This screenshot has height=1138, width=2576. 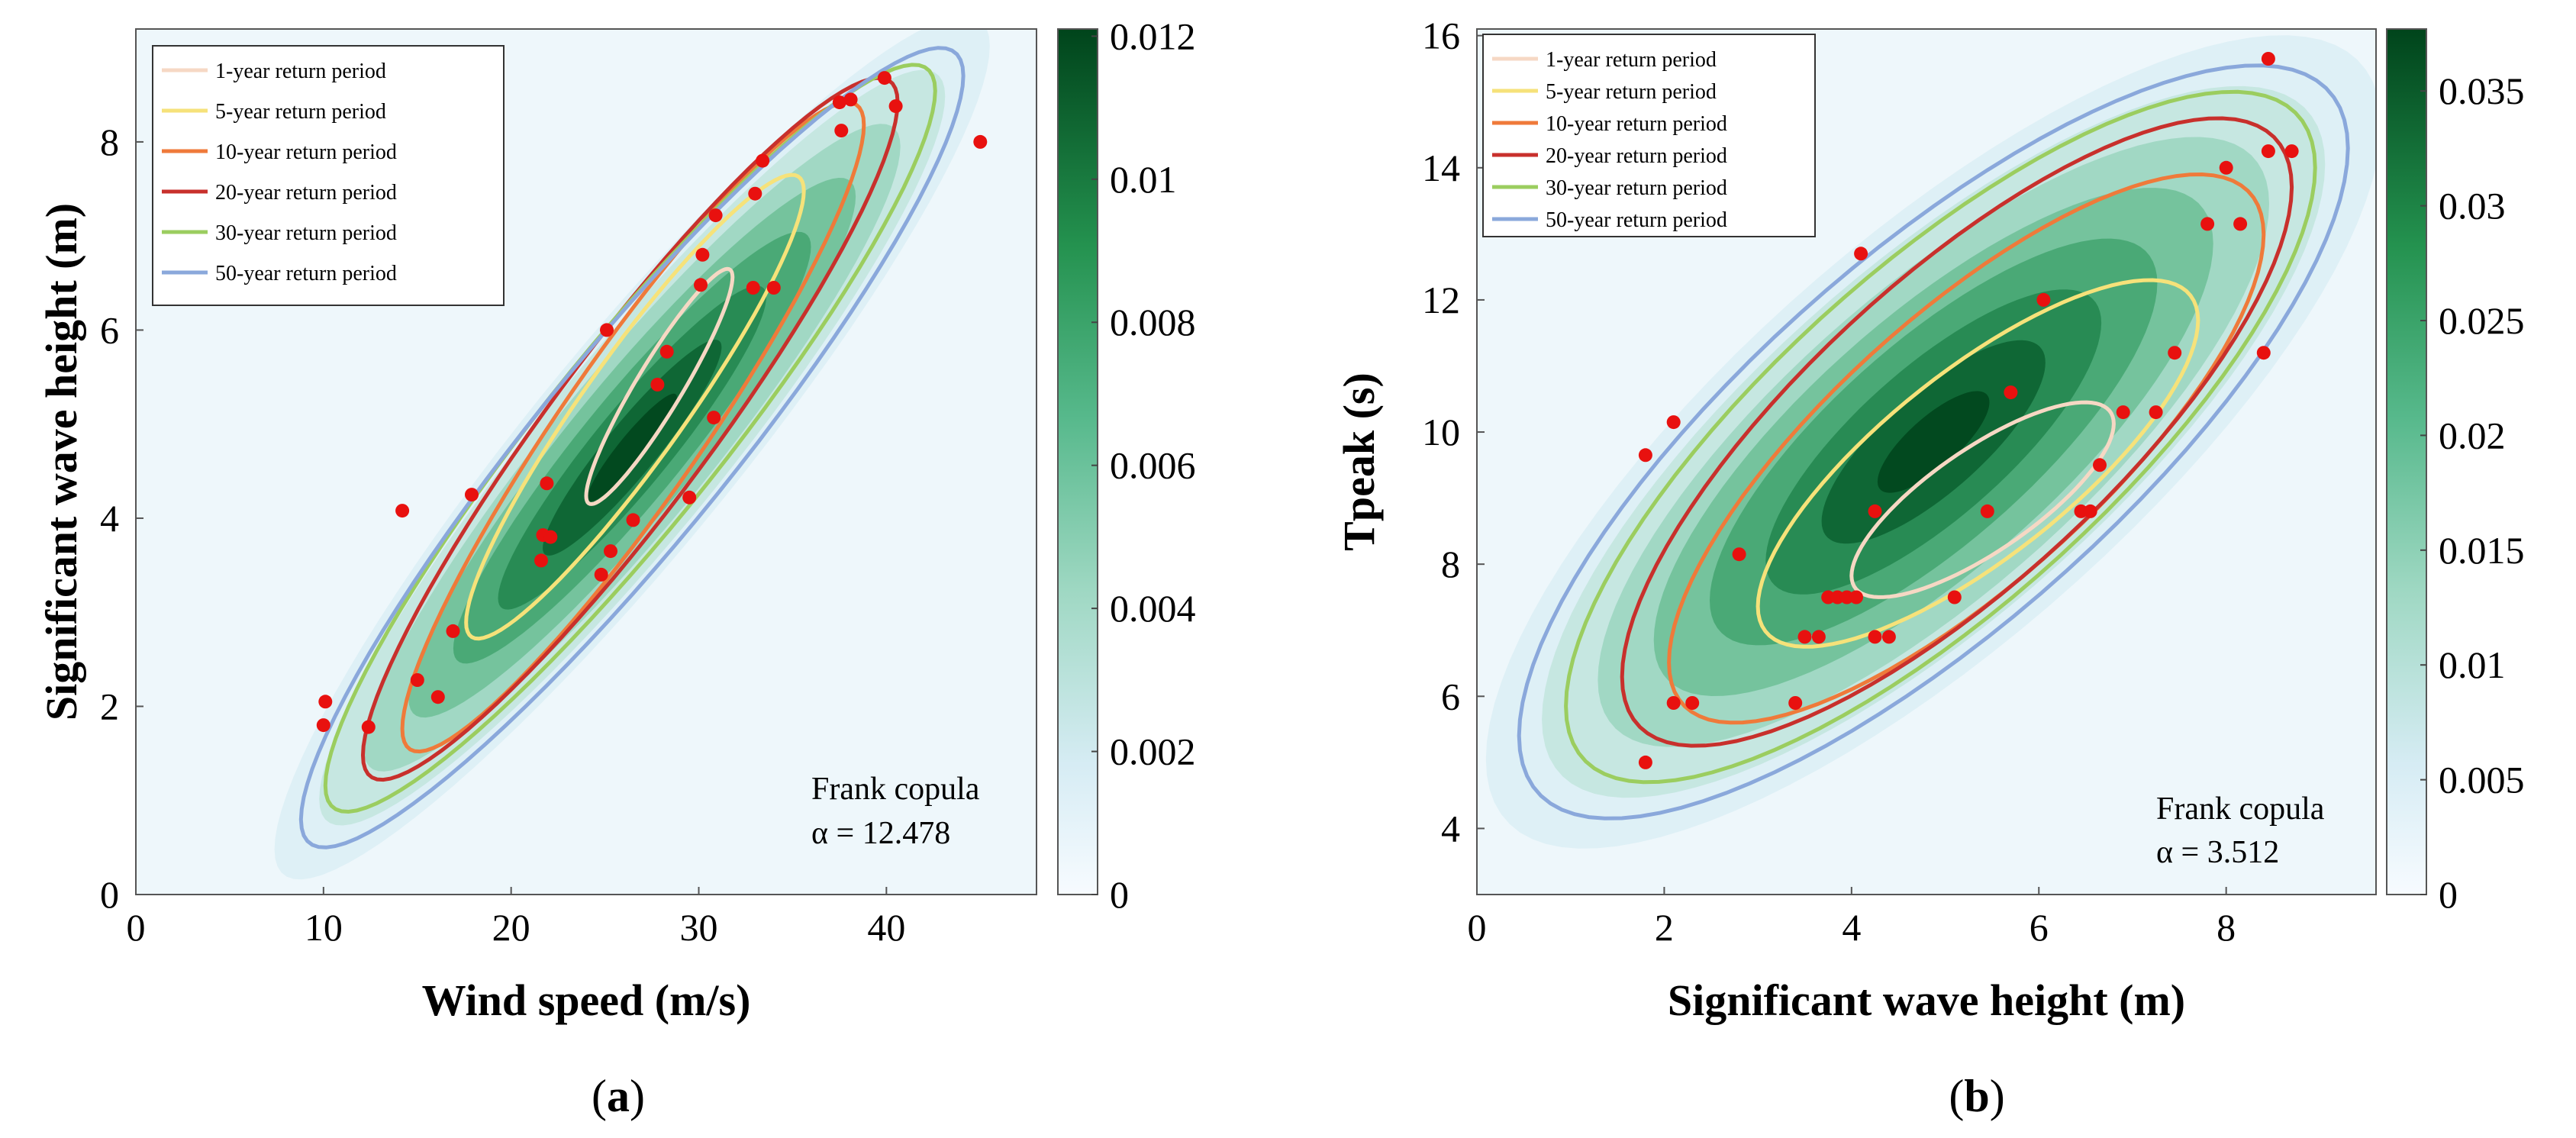 I want to click on colorbar-b: 0 0.005 0.01 0.015 0.02 0.025 0.03 0.035, so click(x=2455, y=472).